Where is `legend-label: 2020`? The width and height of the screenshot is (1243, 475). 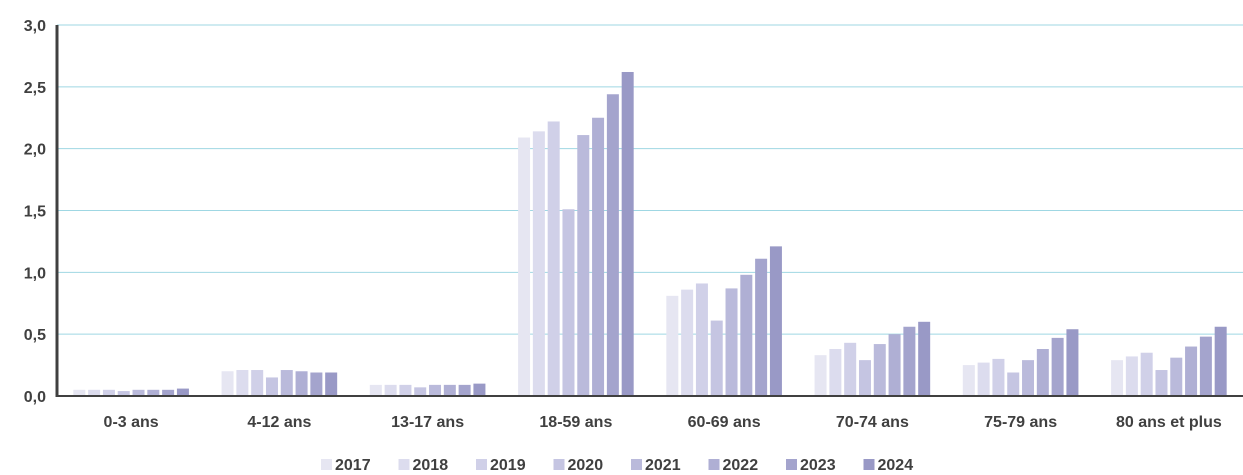 legend-label: 2020 is located at coordinates (586, 465).